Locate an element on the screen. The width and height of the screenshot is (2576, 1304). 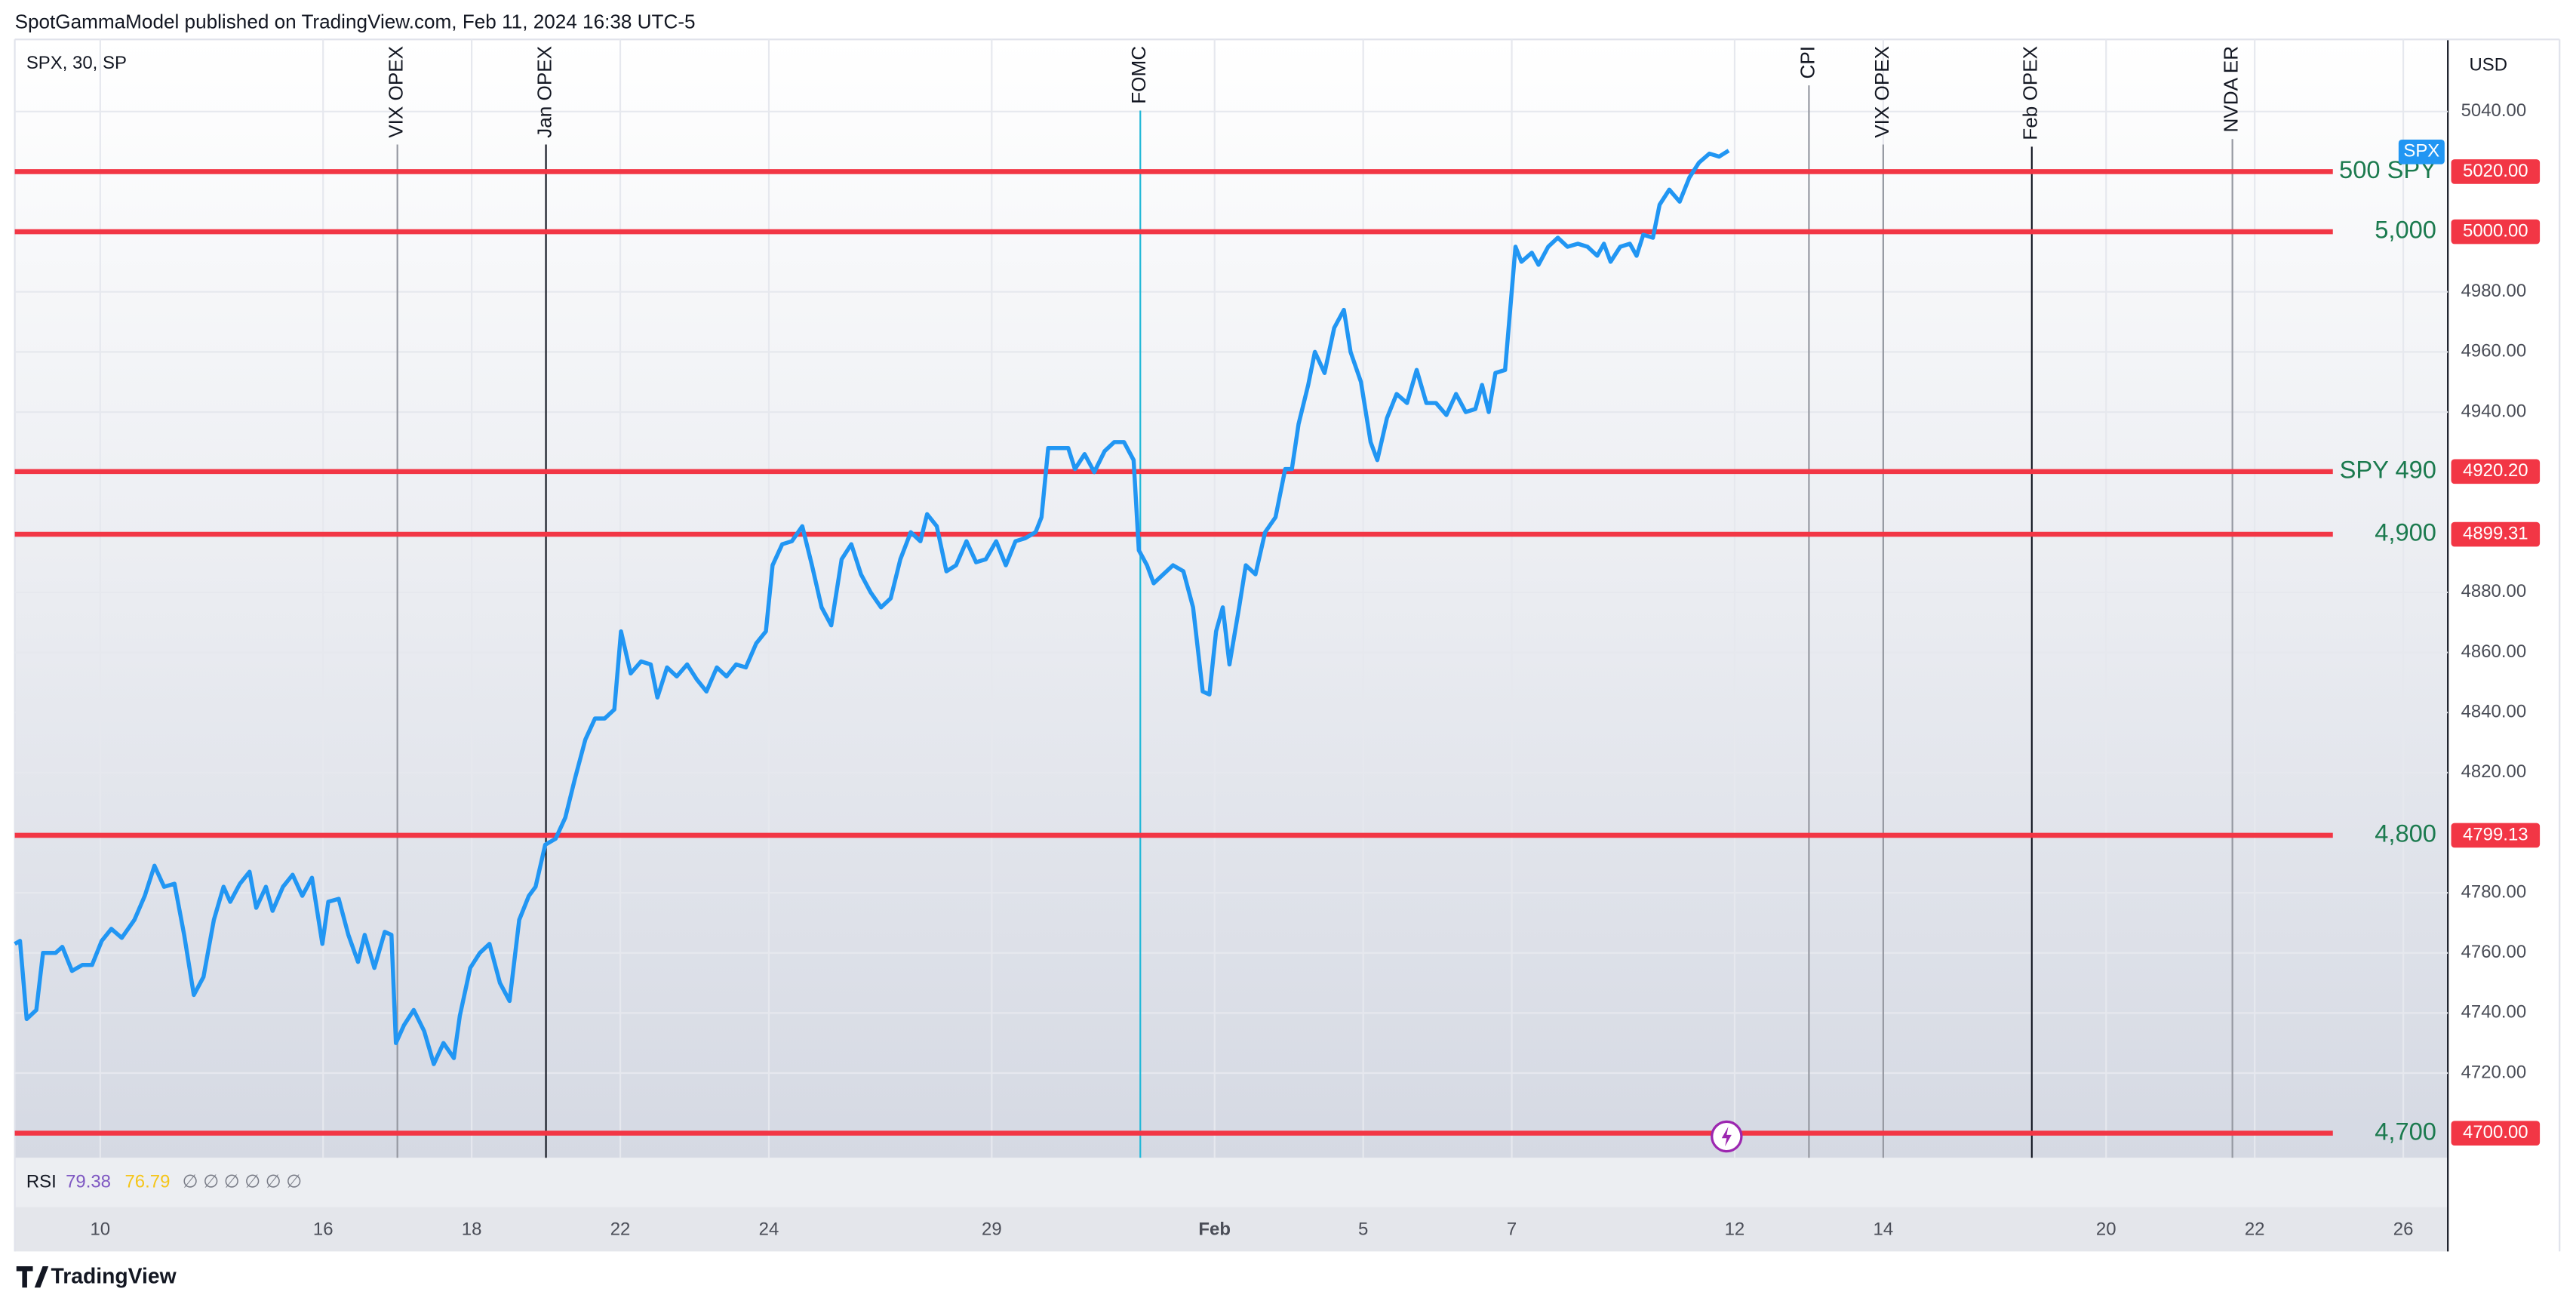
x-tick-label: 24 is located at coordinates (769, 1229).